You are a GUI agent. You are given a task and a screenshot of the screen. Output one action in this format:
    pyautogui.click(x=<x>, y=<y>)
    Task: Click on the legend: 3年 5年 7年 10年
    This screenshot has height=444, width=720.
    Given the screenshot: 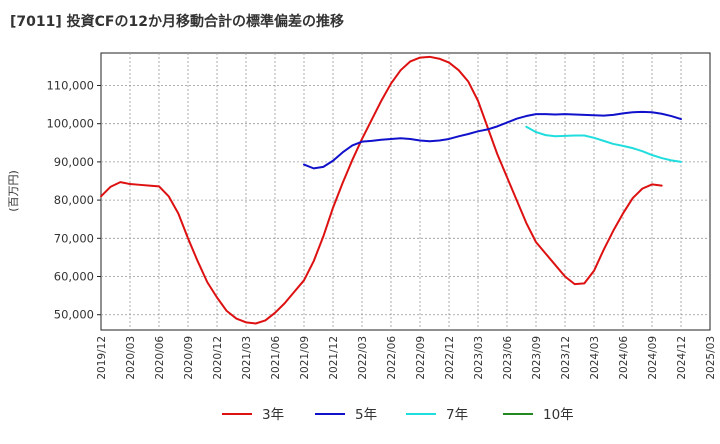 What is the action you would take?
    pyautogui.click(x=398, y=415)
    